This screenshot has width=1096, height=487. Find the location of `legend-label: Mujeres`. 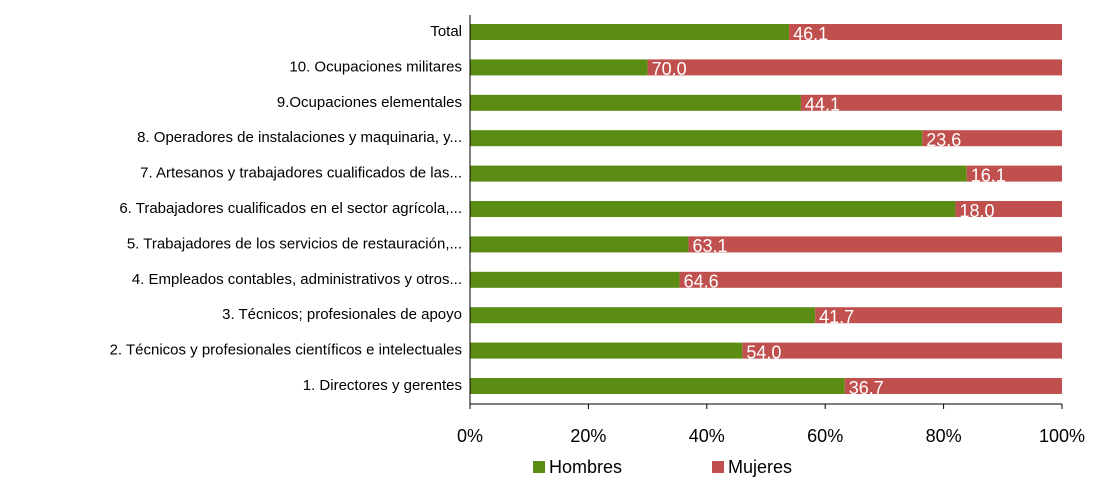

legend-label: Mujeres is located at coordinates (760, 467).